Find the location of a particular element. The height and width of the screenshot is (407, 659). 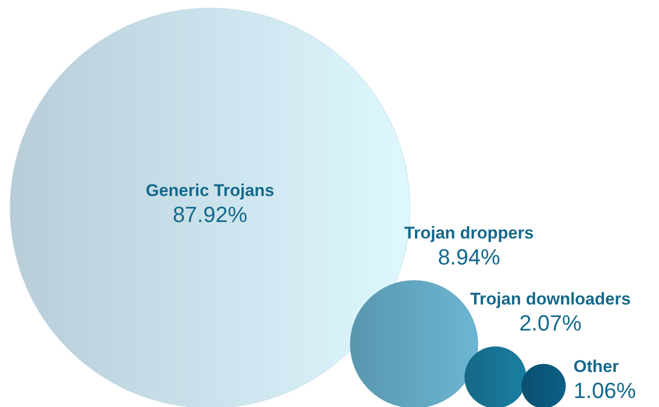

data-label: 87.92% is located at coordinates (210, 214).